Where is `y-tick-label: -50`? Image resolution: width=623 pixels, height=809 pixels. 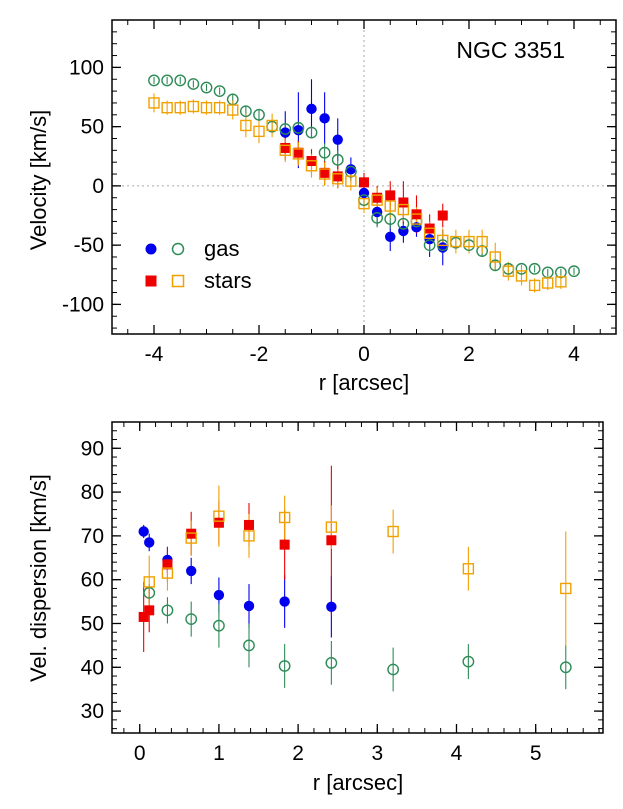 y-tick-label: -50 is located at coordinates (89, 245).